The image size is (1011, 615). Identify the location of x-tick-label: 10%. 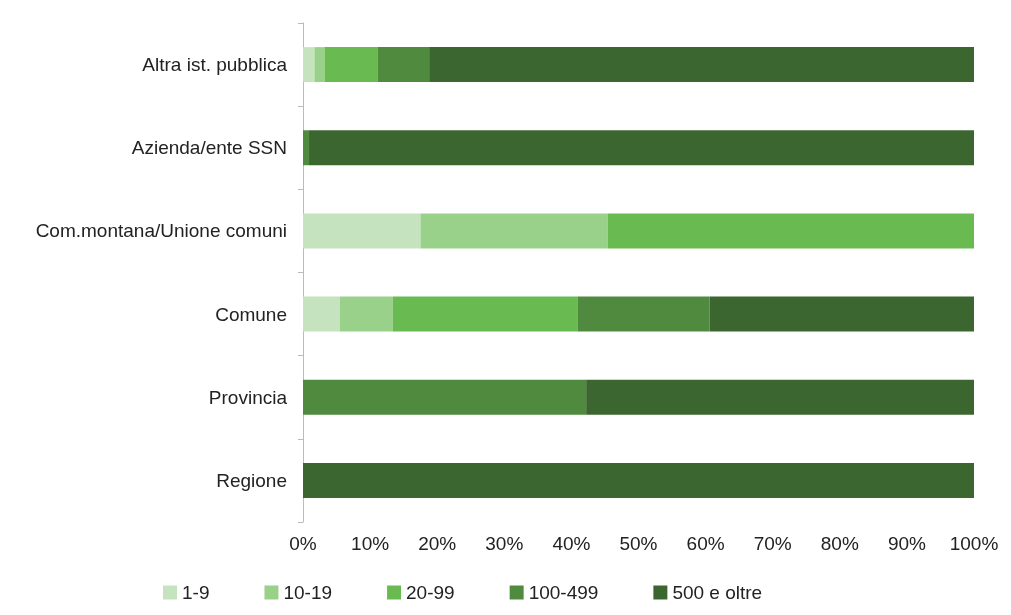
(370, 543).